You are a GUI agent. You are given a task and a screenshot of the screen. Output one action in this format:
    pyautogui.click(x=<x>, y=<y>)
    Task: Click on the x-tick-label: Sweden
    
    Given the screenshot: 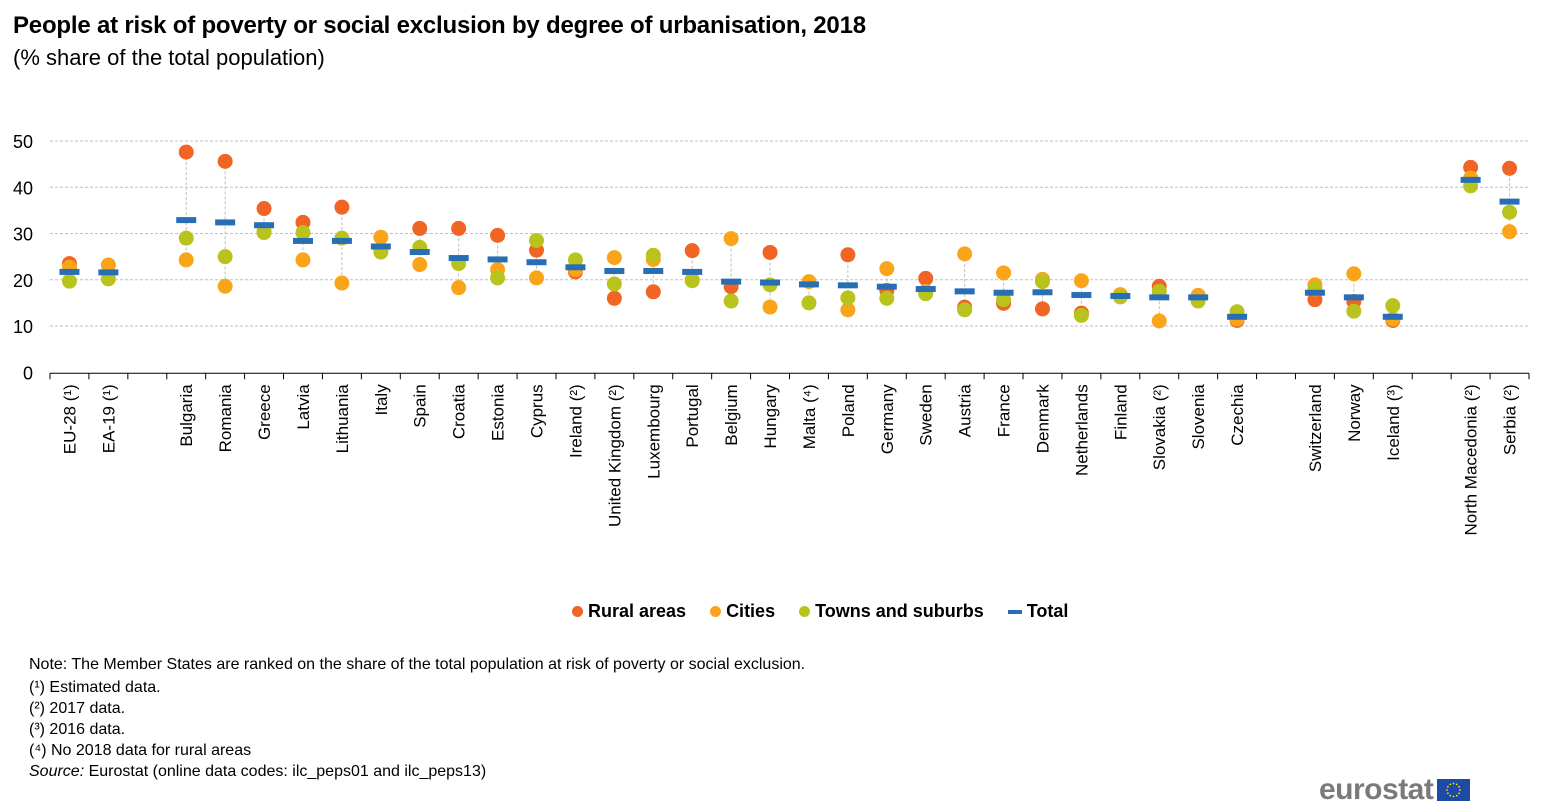 What is the action you would take?
    pyautogui.click(x=926, y=414)
    